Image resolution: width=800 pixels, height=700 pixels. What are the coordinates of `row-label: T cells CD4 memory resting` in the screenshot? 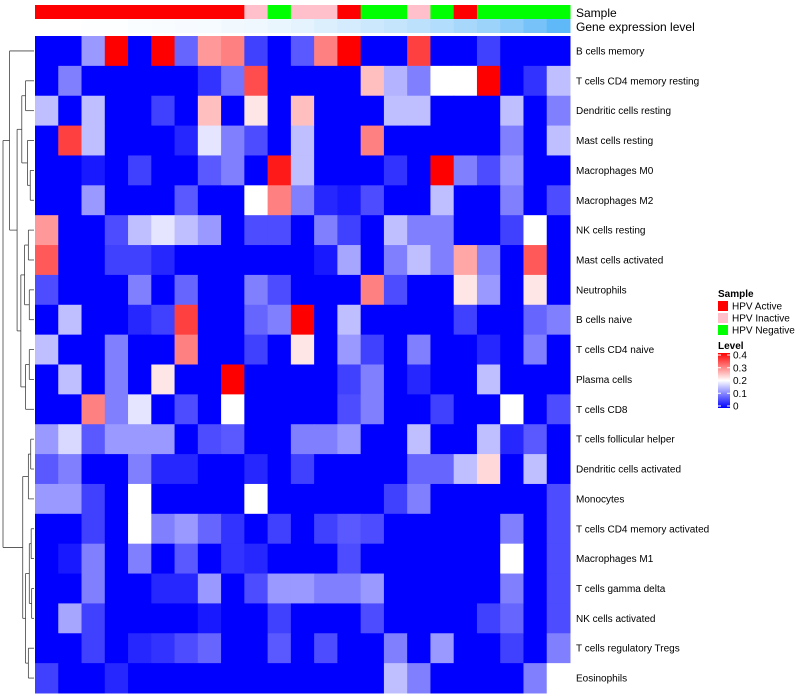 It's located at (637, 81).